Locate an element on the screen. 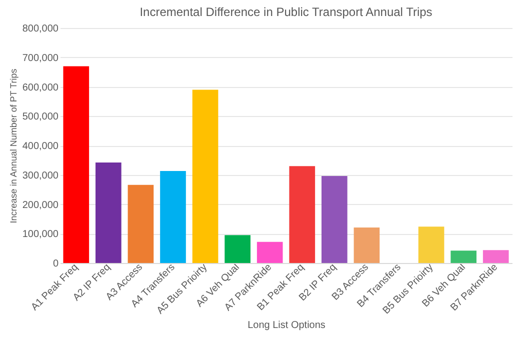 This screenshot has height=339, width=522. chart-title: Incremental Difference in Public Transport Annual Trips is located at coordinates (286, 12).